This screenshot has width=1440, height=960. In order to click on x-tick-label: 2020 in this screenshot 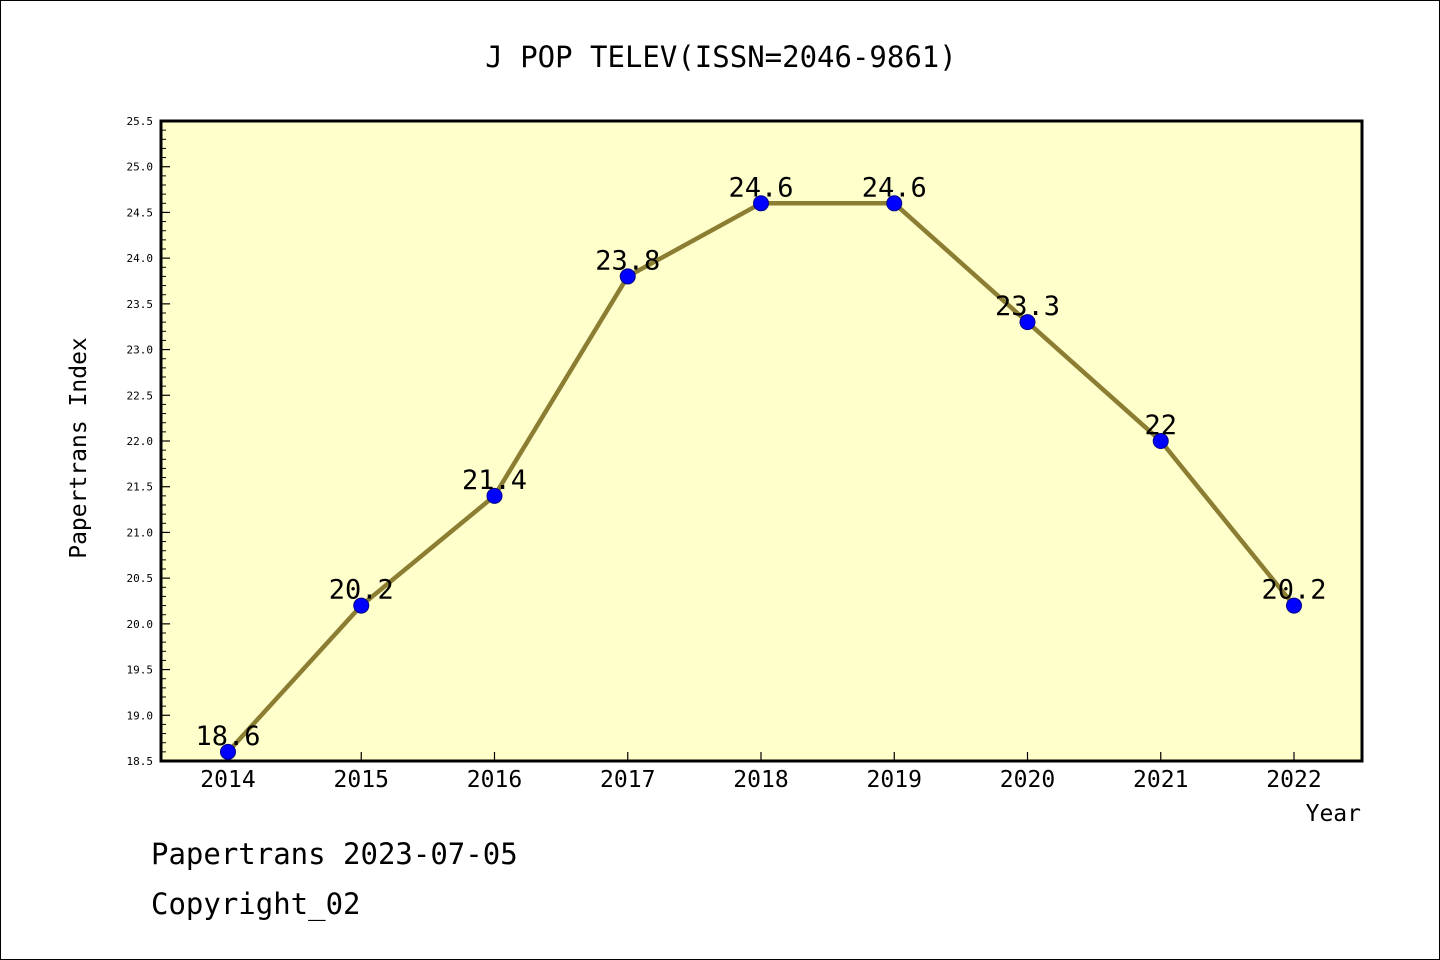, I will do `click(1027, 780)`.